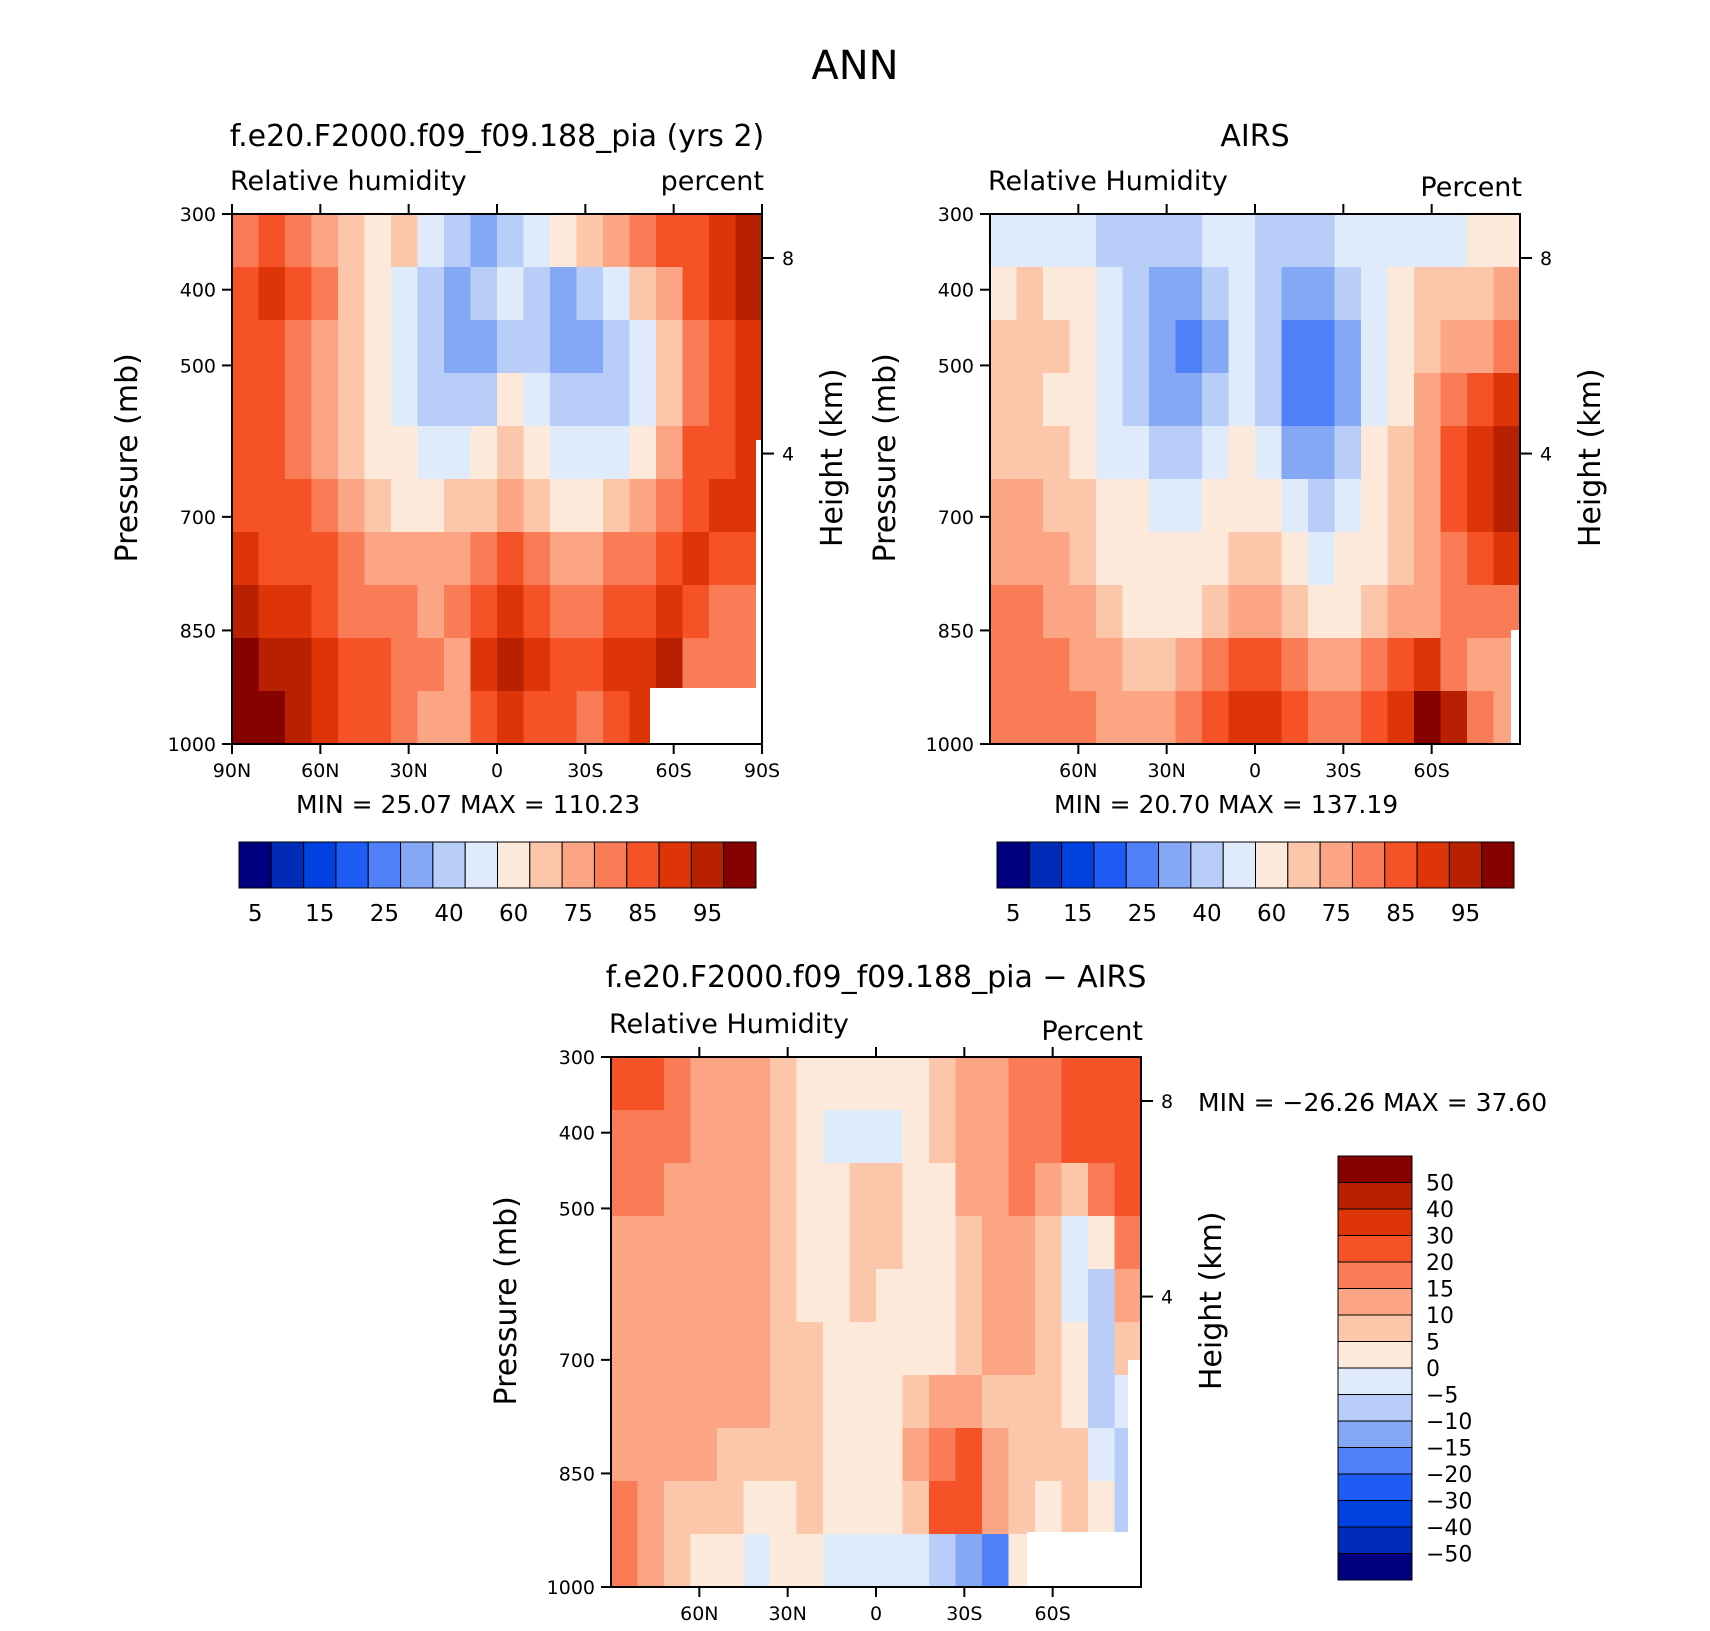 Image resolution: width=1710 pixels, height=1631 pixels. Describe the element at coordinates (1449, 1555) in the screenshot. I see `colorbar-label: −50` at that location.